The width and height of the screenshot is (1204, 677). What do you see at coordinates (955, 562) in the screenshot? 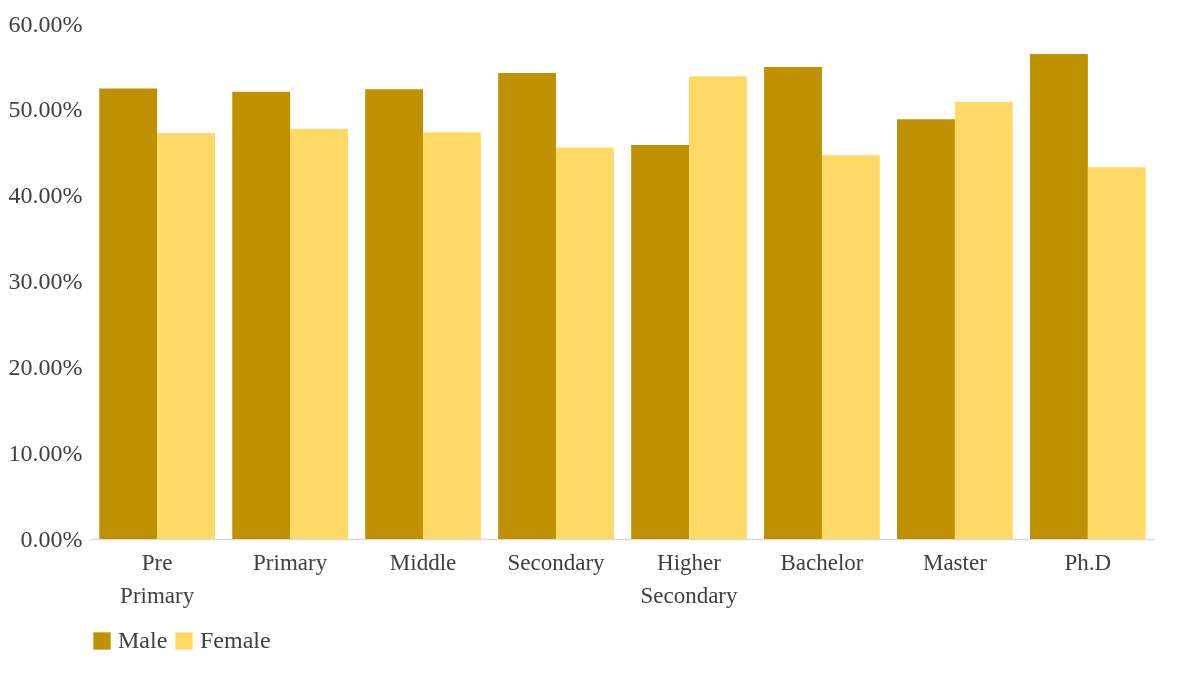
I see `x-tick-label: Master` at bounding box center [955, 562].